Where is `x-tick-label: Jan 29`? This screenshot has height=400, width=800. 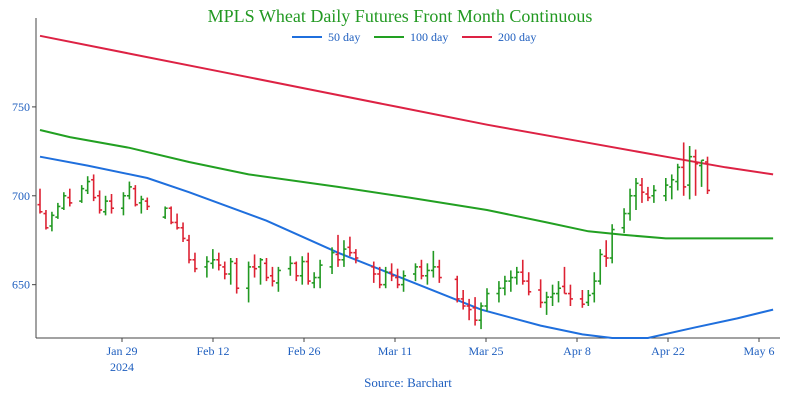
x-tick-label: Jan 29 is located at coordinates (122, 351).